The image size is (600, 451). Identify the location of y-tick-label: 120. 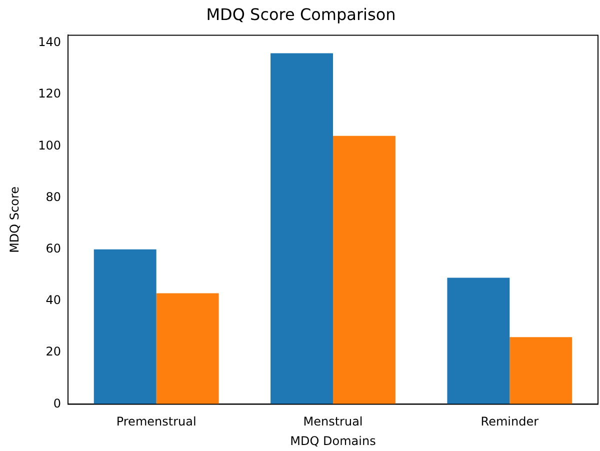
(49, 93).